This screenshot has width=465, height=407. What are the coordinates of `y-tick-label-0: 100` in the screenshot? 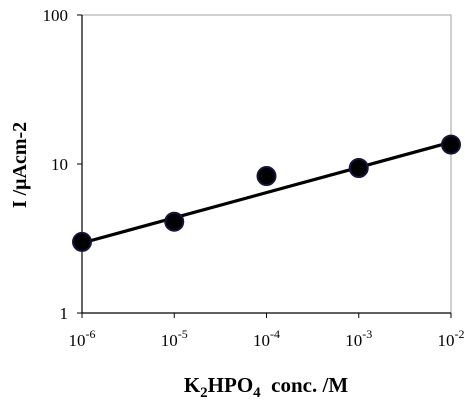 It's located at (56, 15).